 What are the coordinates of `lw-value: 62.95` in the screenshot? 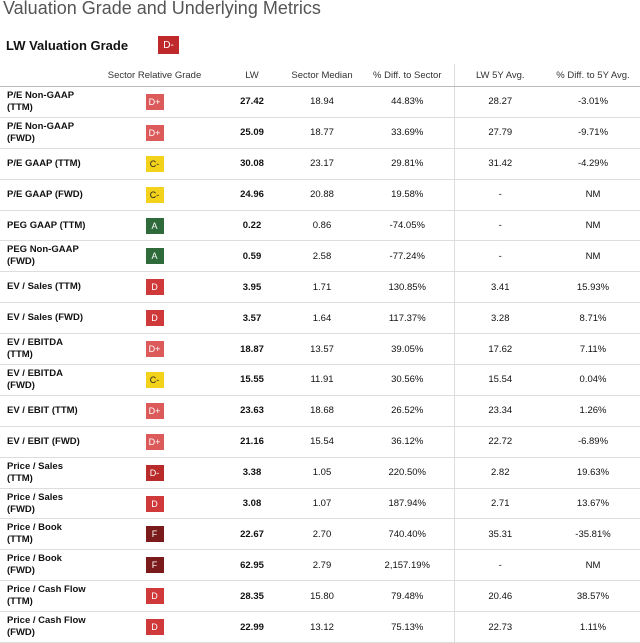 It's located at (252, 565).